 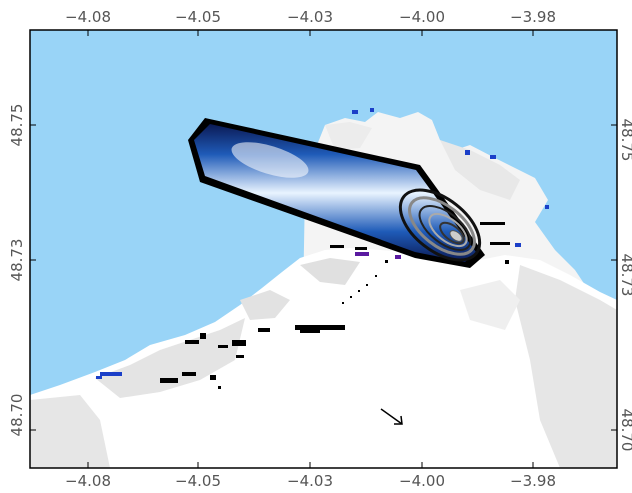 What do you see at coordinates (533, 481) in the screenshot?
I see `bottom-tick-label: −3.98` at bounding box center [533, 481].